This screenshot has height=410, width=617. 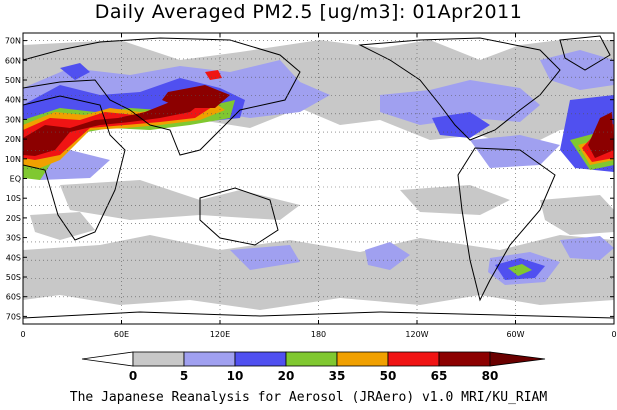 What do you see at coordinates (13, 80) in the screenshot?
I see `latitude-label: 50N` at bounding box center [13, 80].